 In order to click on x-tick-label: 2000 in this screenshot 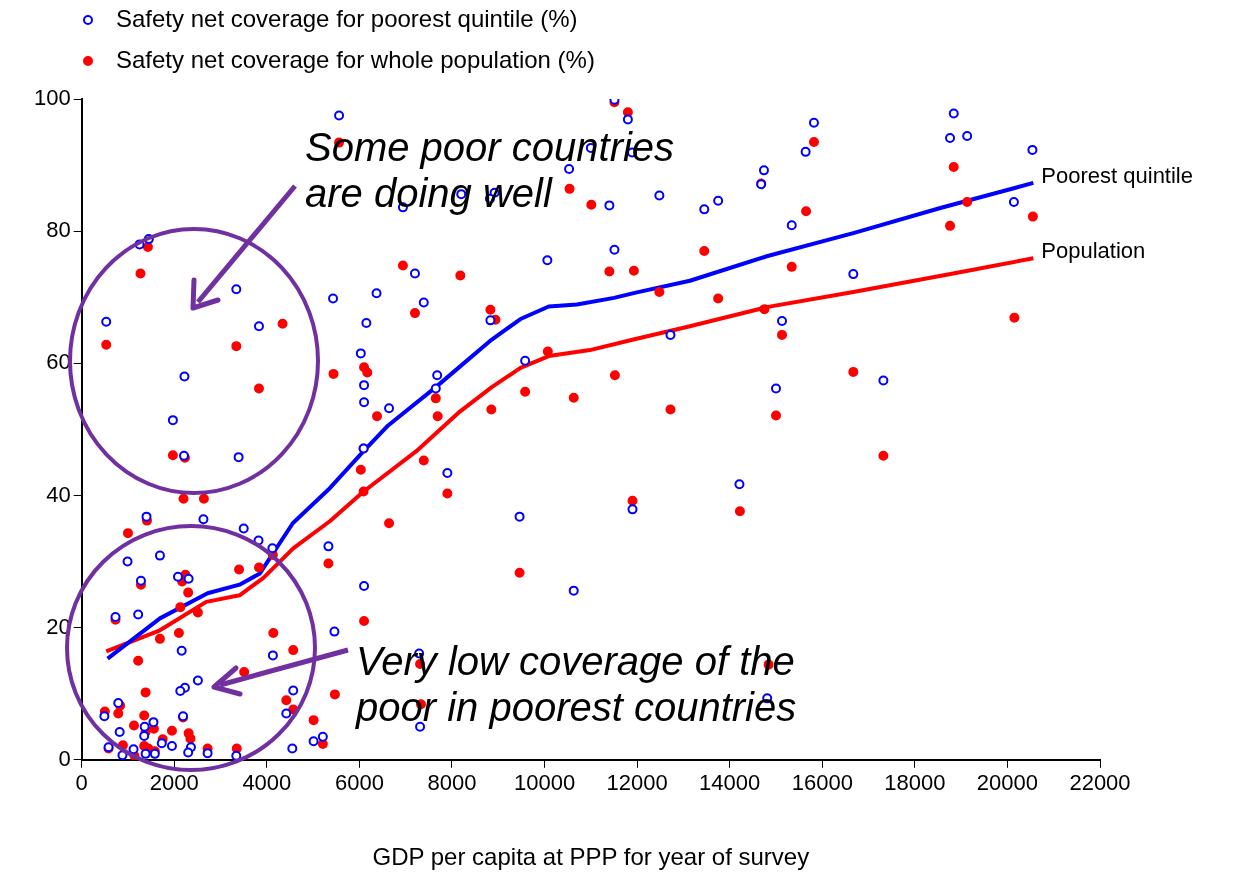, I will do `click(174, 783)`.